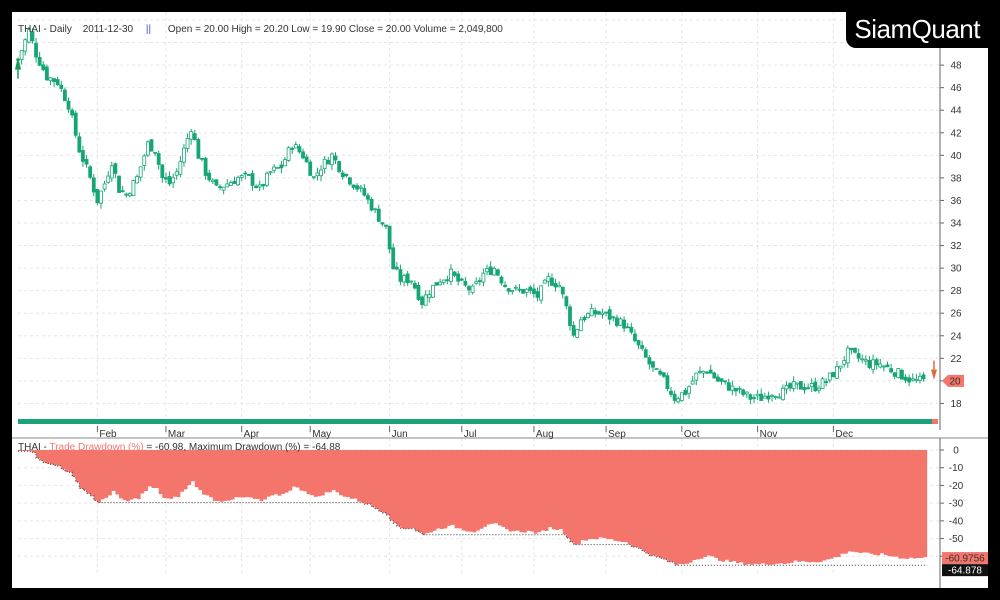 This screenshot has height=600, width=1000. What do you see at coordinates (18, 63) in the screenshot?
I see `buy-arrow-icon` at bounding box center [18, 63].